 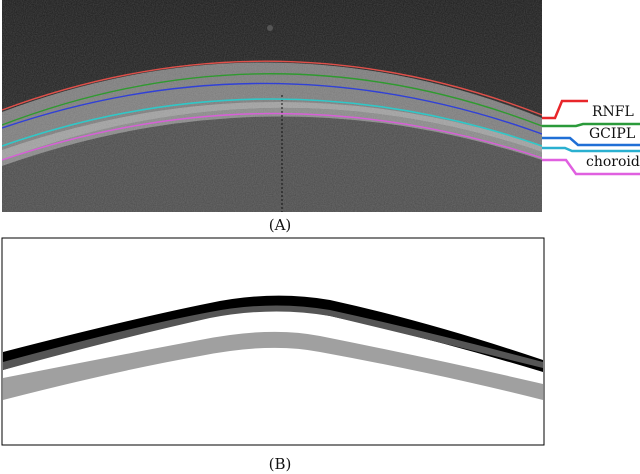 I want to click on rnfl-gcipl-boundary, so click(x=272, y=100).